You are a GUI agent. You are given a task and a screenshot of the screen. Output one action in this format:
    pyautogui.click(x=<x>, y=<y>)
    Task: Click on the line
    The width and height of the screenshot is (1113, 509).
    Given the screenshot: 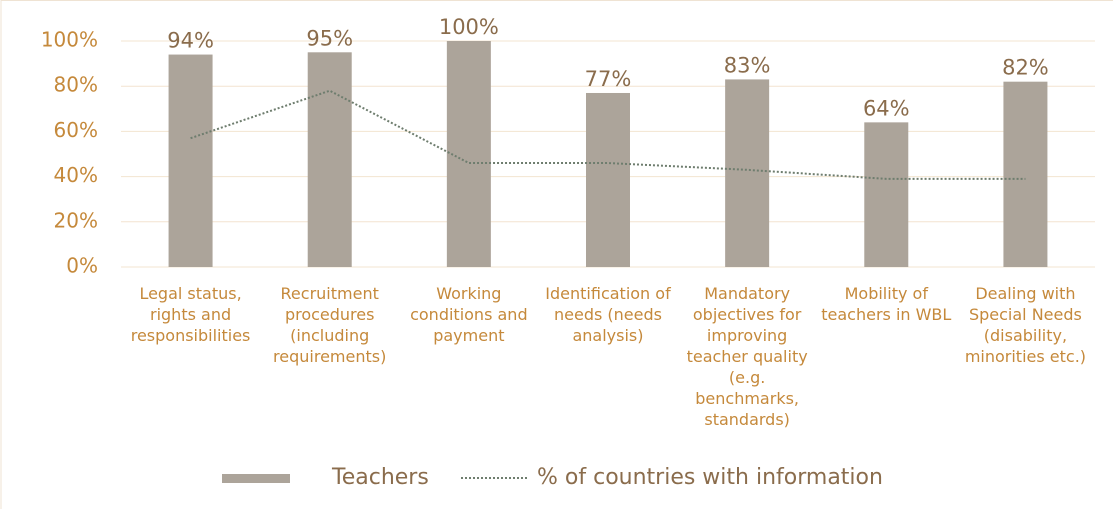 What is the action you would take?
    pyautogui.click(x=608, y=134)
    